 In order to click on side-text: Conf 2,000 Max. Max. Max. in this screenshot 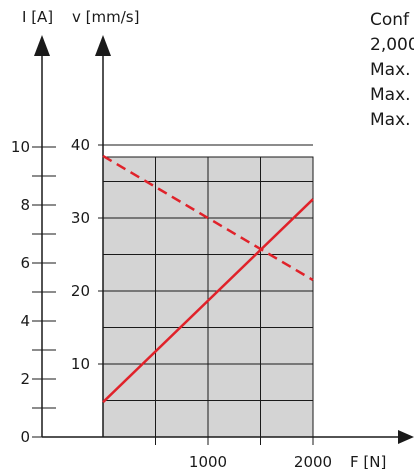, I will do `click(392, 70)`.